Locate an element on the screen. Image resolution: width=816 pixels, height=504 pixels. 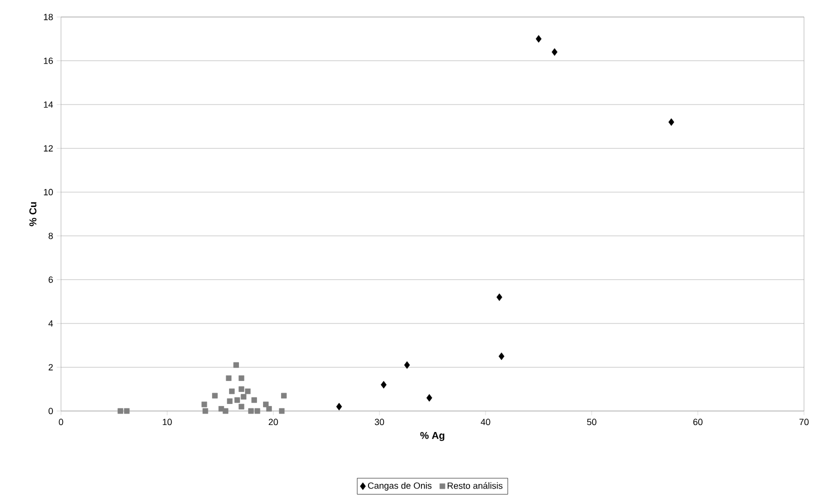
y-tick-label: 16 is located at coordinates (48, 61).